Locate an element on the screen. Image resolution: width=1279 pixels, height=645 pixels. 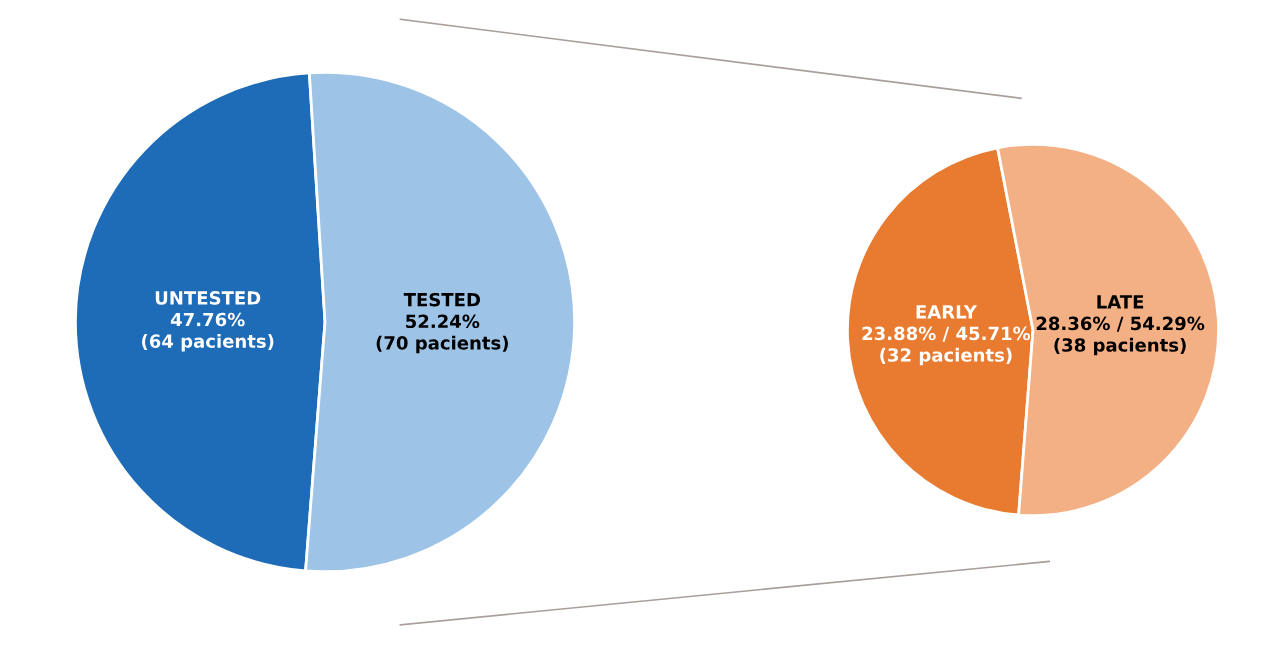
data-label: 47.76% (64 pacients) is located at coordinates (208, 332).